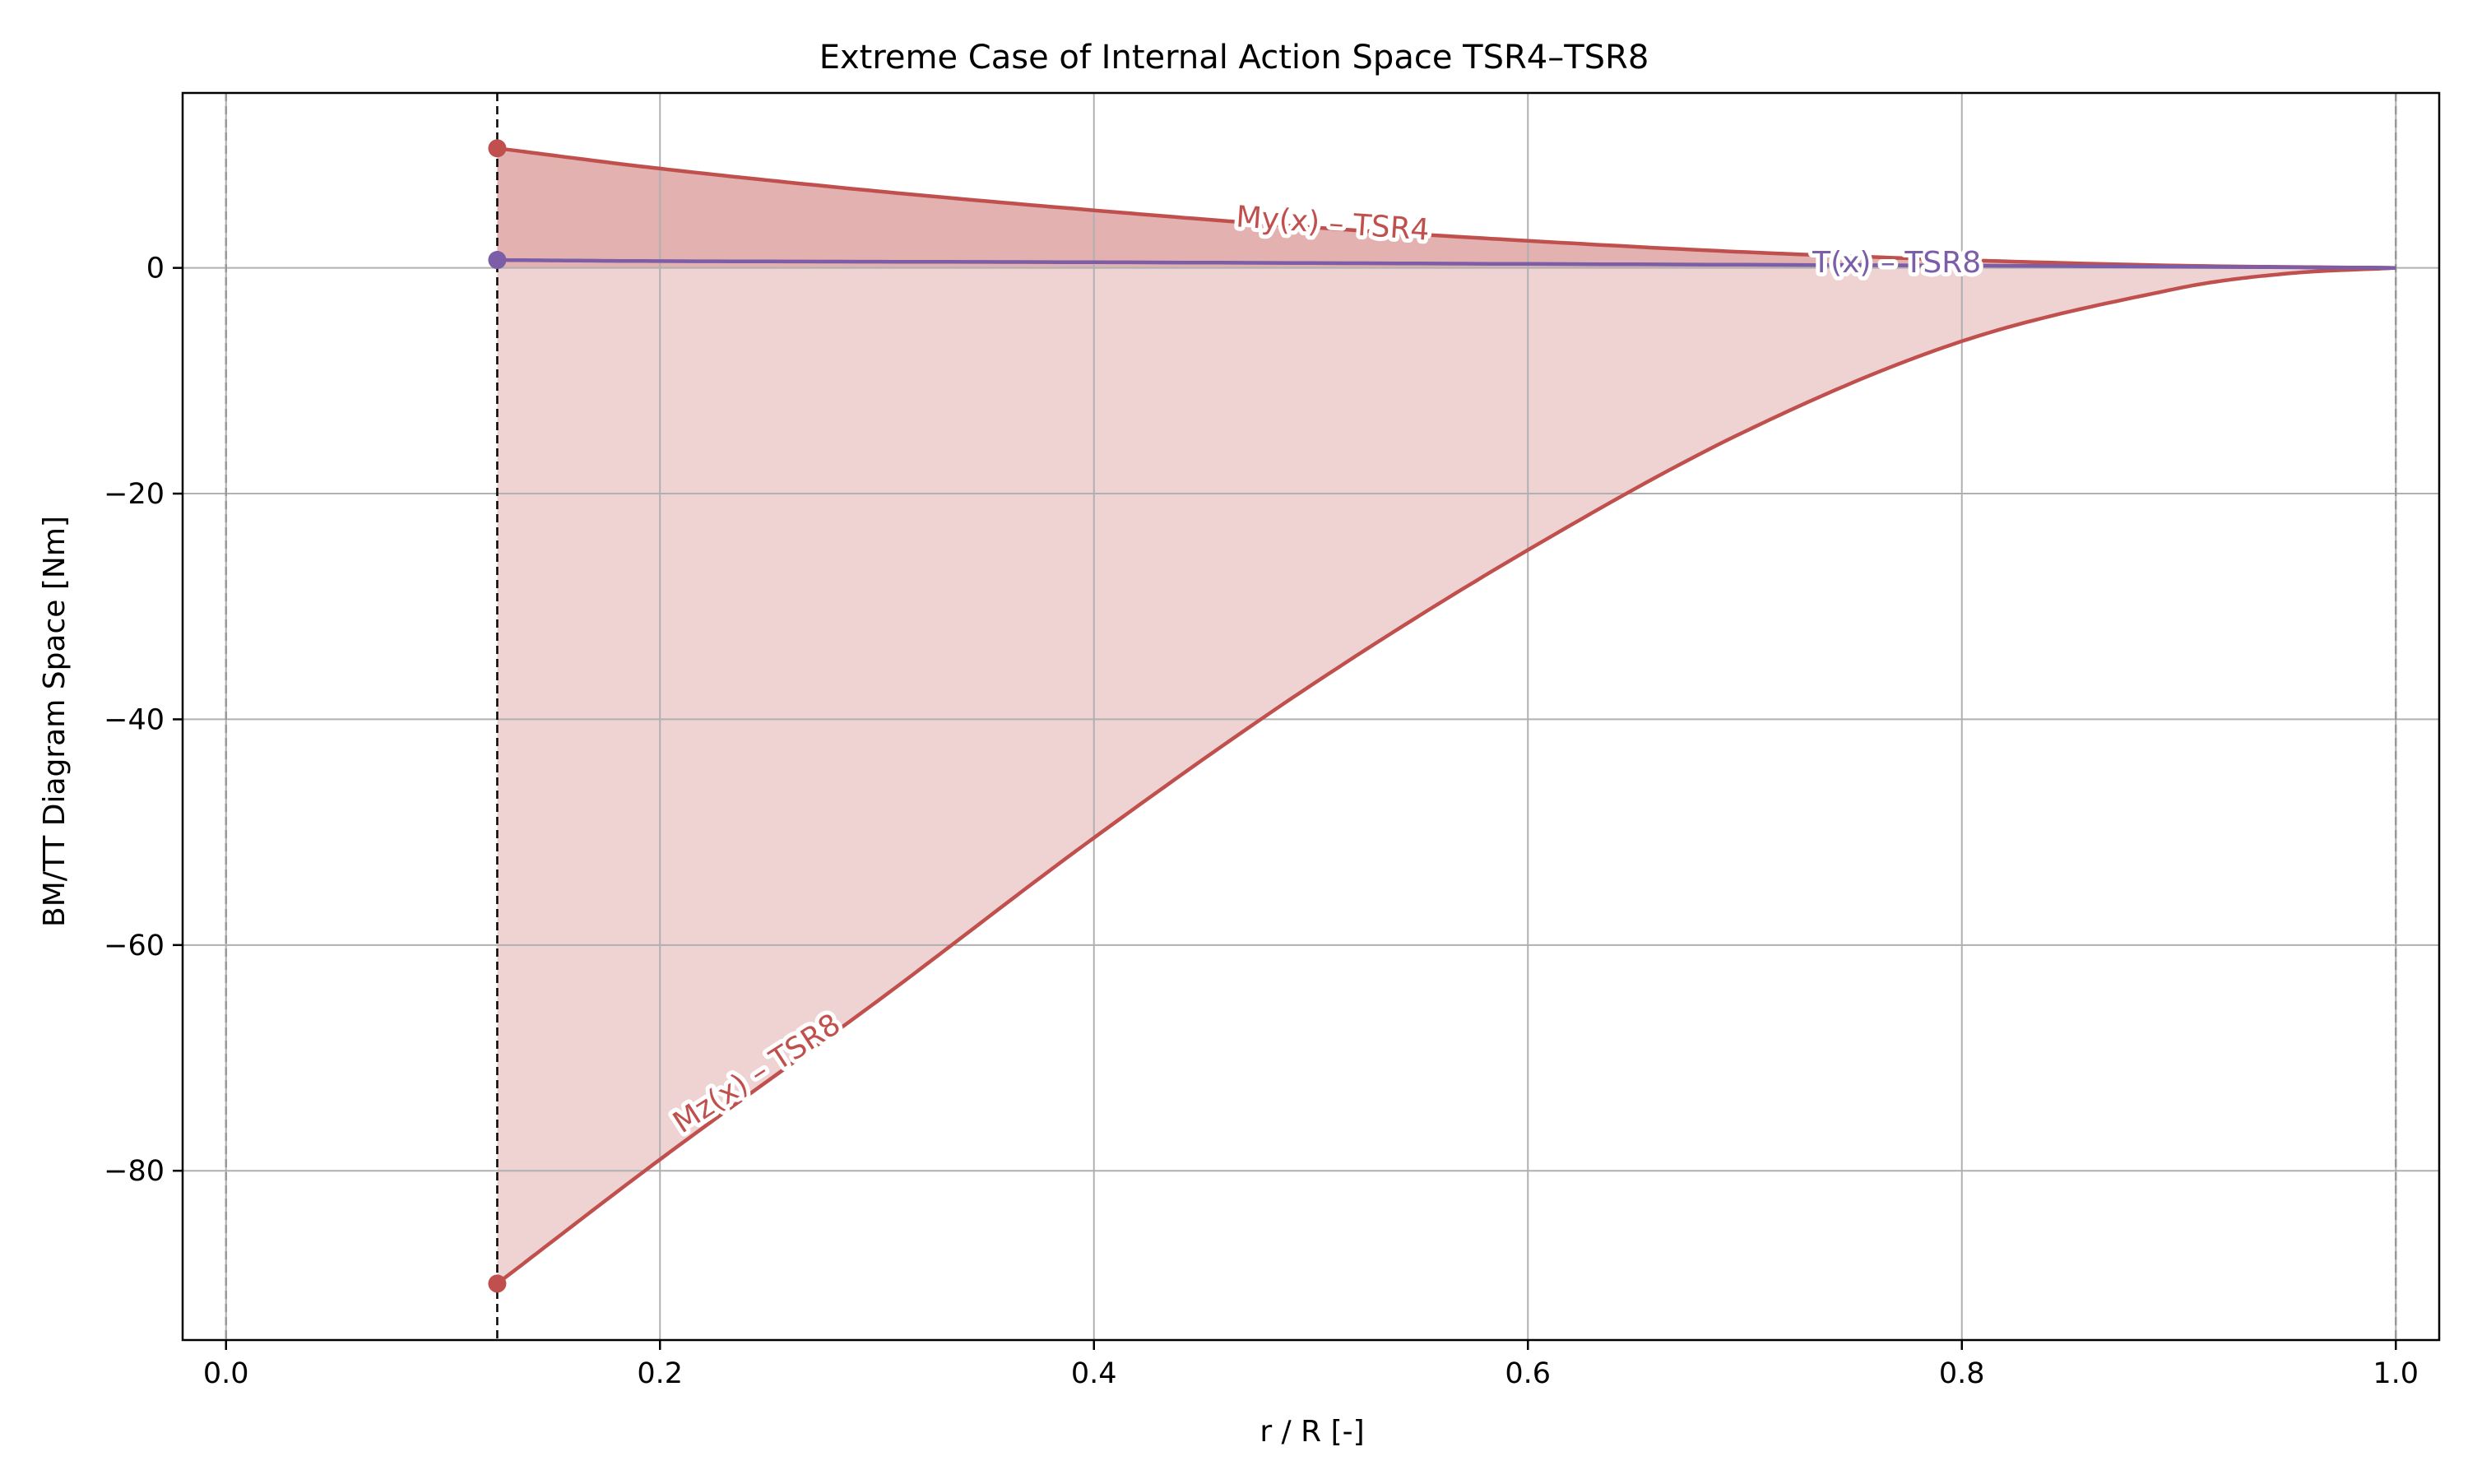  I want to click on inline-label-halo: T(x) – TSR8, so click(1896, 263).